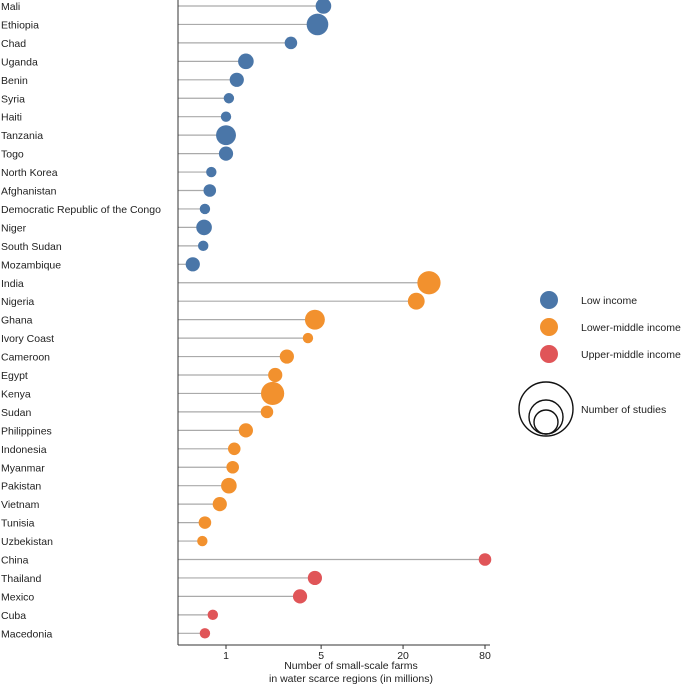 The image size is (685, 689). What do you see at coordinates (17, 597) in the screenshot?
I see `row-label-mexico: Mexico` at bounding box center [17, 597].